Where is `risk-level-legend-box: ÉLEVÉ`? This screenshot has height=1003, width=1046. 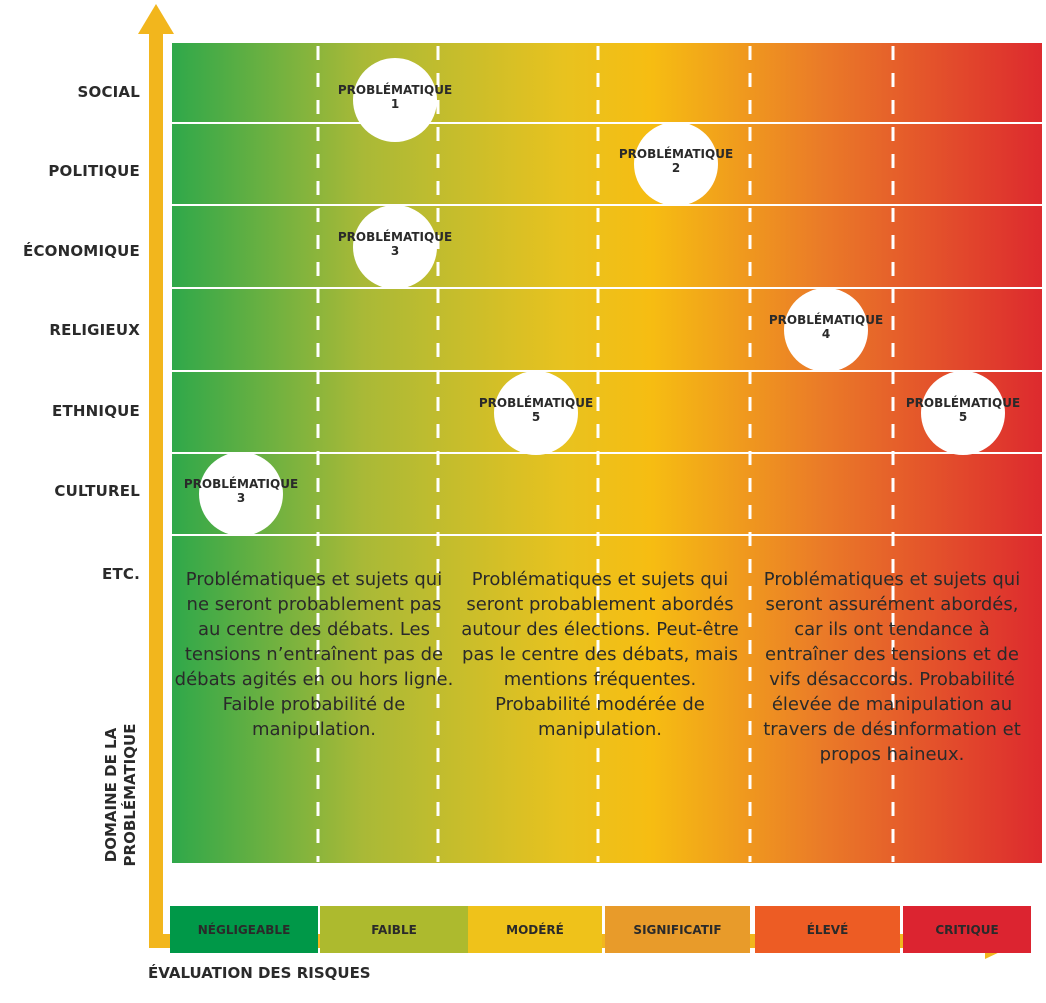 risk-level-legend-box: ÉLEVÉ is located at coordinates (827, 929).